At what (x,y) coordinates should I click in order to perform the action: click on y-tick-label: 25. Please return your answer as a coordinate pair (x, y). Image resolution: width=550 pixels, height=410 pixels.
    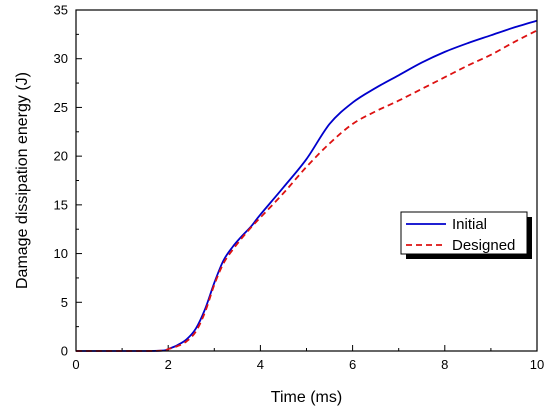
    Looking at the image, I should click on (61, 107).